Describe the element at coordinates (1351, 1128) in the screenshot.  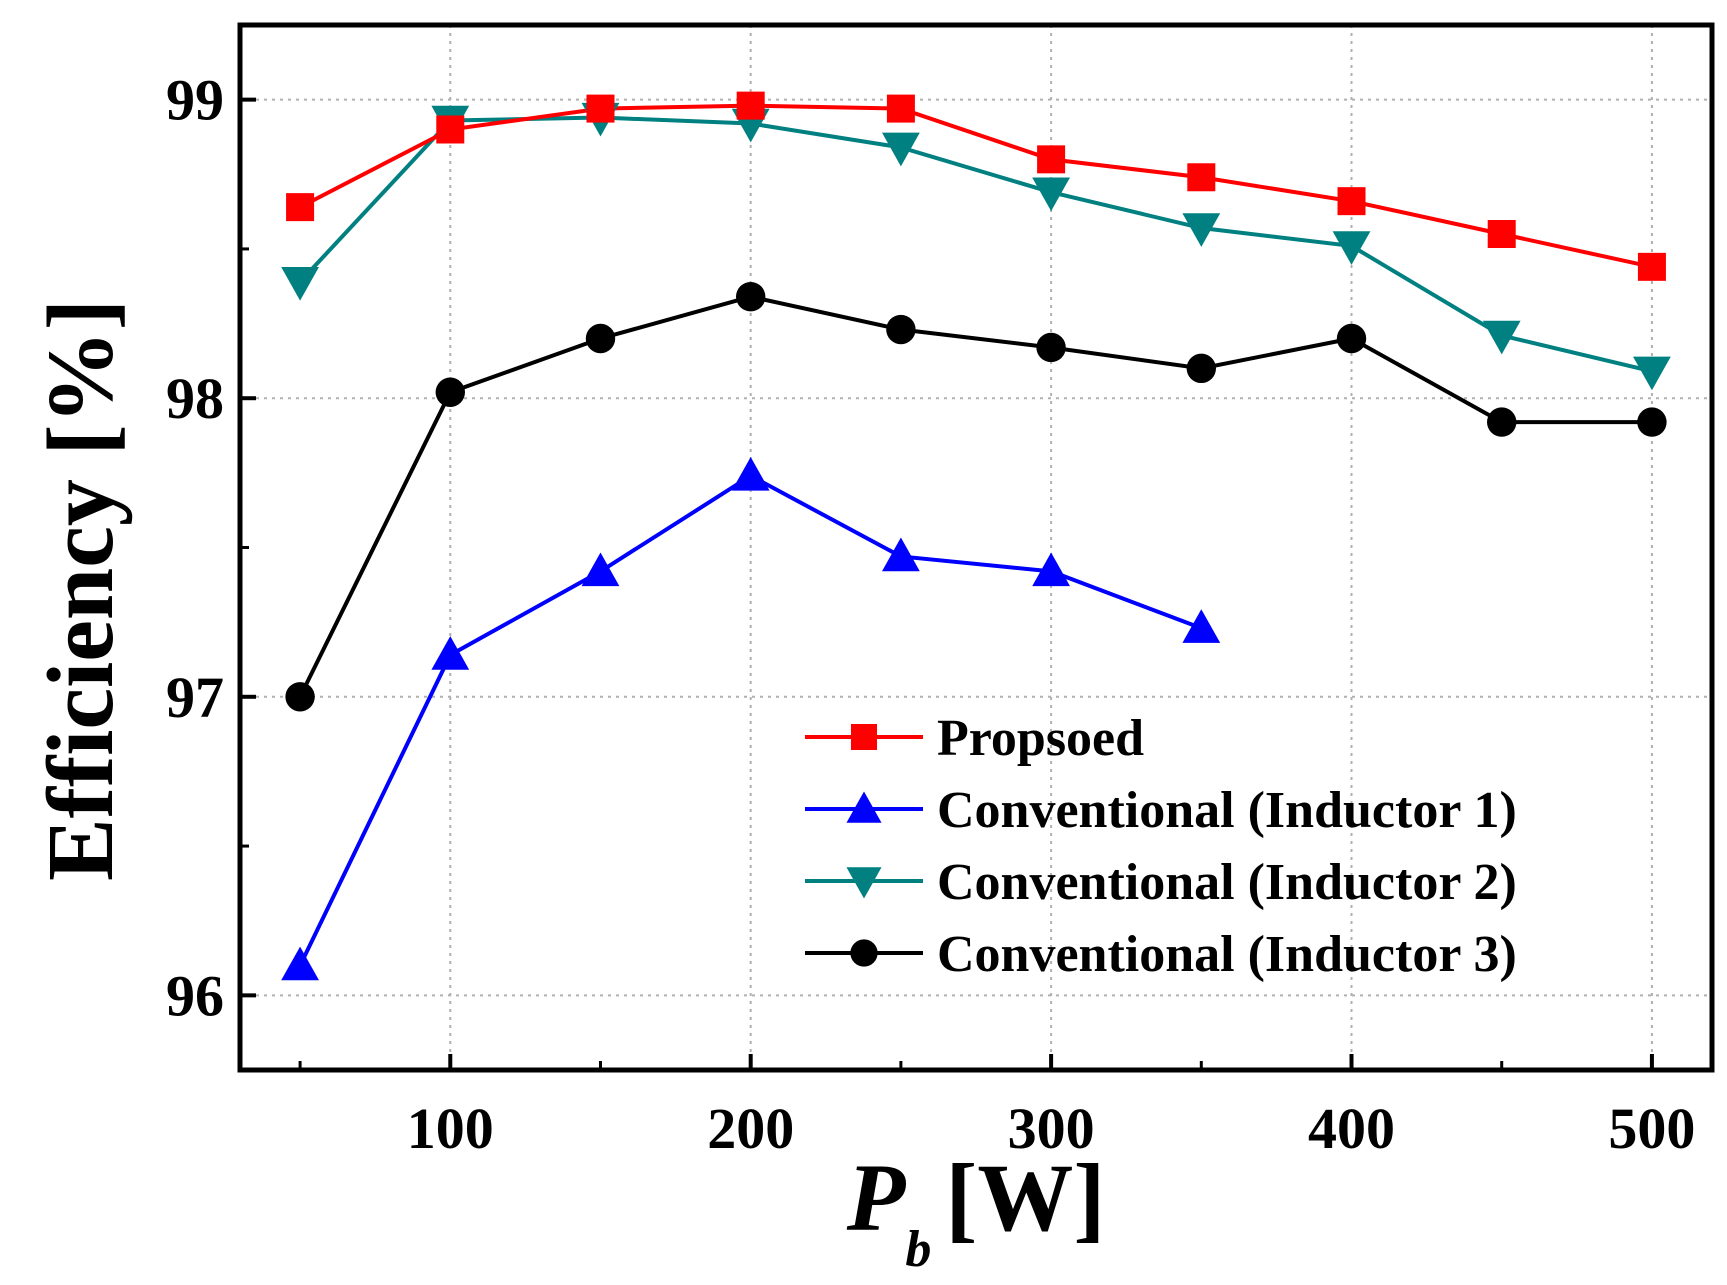
I see `x-tick-label: 400` at that location.